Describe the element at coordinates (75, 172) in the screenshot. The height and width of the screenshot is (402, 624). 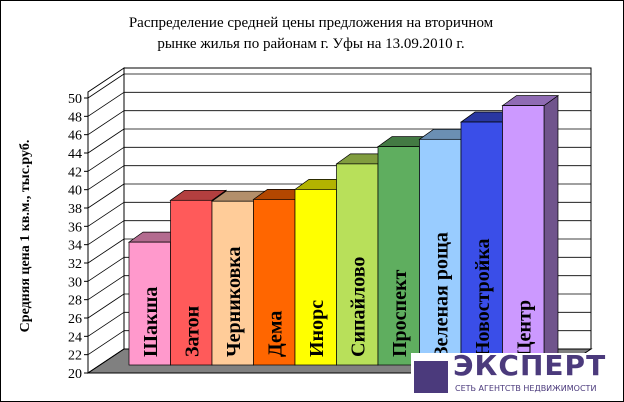
I see `y-tick-label: 42` at that location.